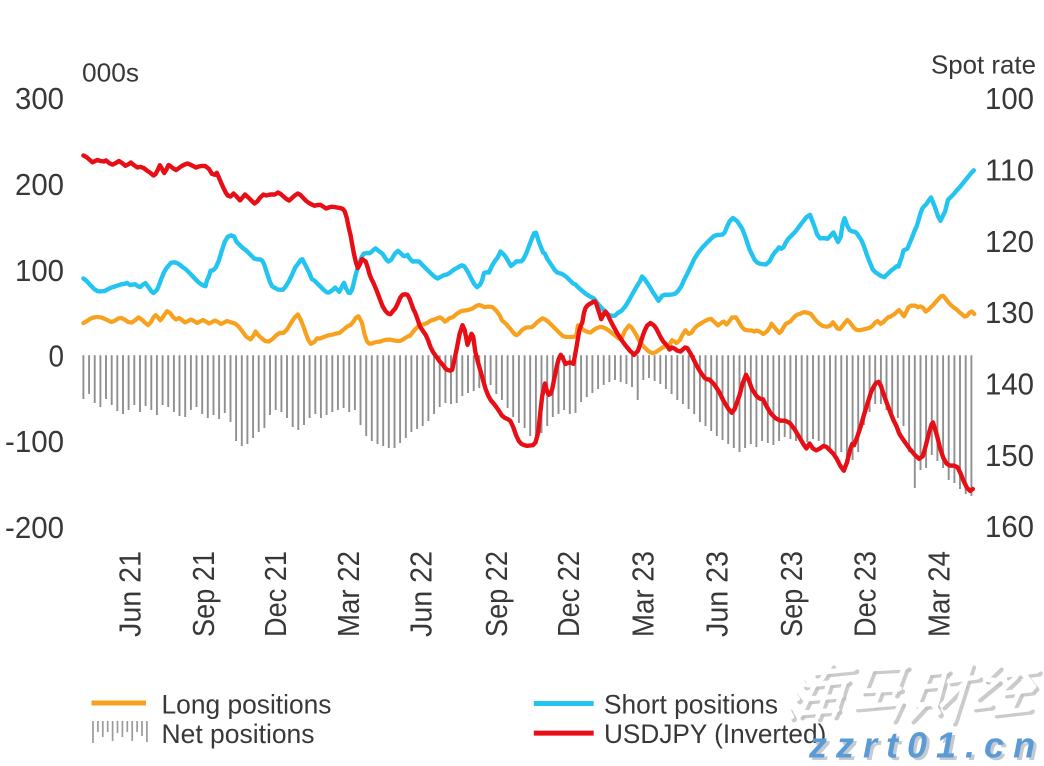 This screenshot has width=1044, height=766. What do you see at coordinates (421, 594) in the screenshot?
I see `svg-text: Jun 22` at bounding box center [421, 594].